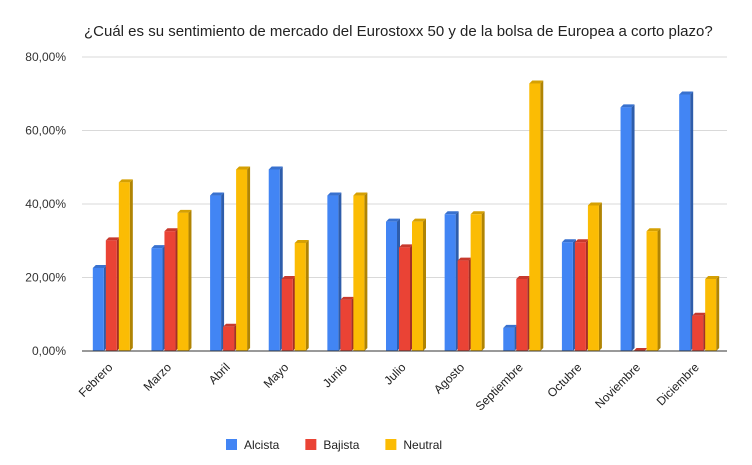 Image resolution: width=752 pixels, height=465 pixels. I want to click on y-axis-ticks: 0,00% 20,00% 40,00% 60,00% 80,00%, so click(45, 204).